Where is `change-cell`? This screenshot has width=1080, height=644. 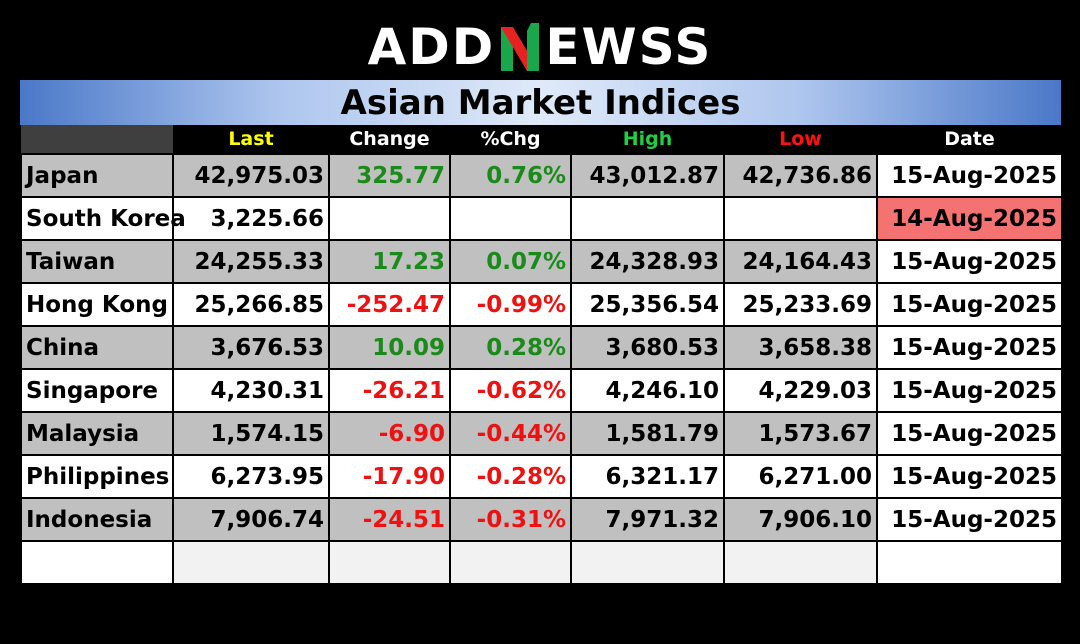 change-cell is located at coordinates (389, 218).